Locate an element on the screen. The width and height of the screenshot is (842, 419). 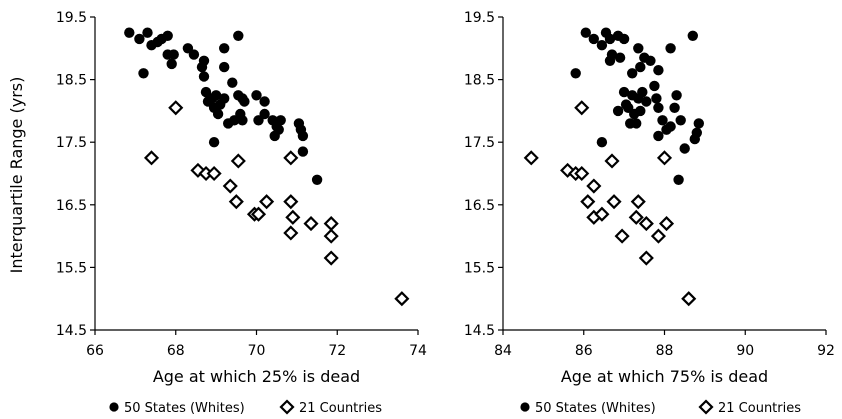
x-tick-label: 72 is located at coordinates (337, 351).